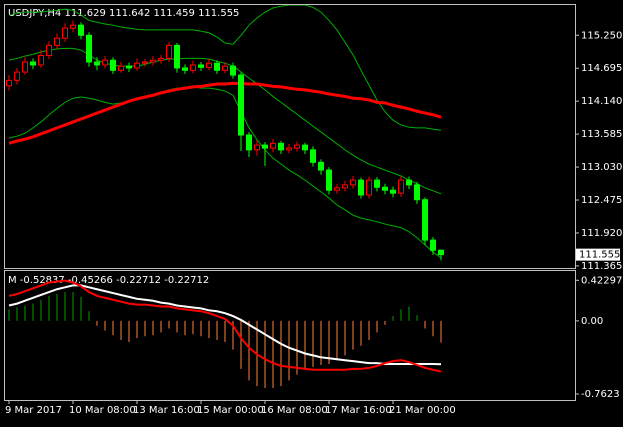 This screenshot has height=427, width=623. What do you see at coordinates (600, 394) in the screenshot?
I see `y-tick-label: -0.7623` at bounding box center [600, 394].